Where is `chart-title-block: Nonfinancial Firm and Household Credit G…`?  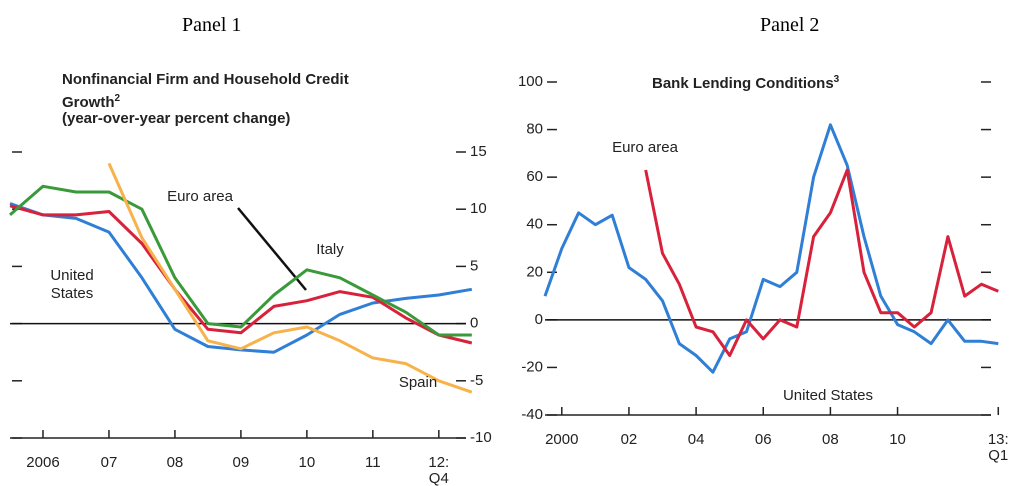
chart-title-block: Nonfinancial Firm and Household Credit G… is located at coordinates (212, 91).